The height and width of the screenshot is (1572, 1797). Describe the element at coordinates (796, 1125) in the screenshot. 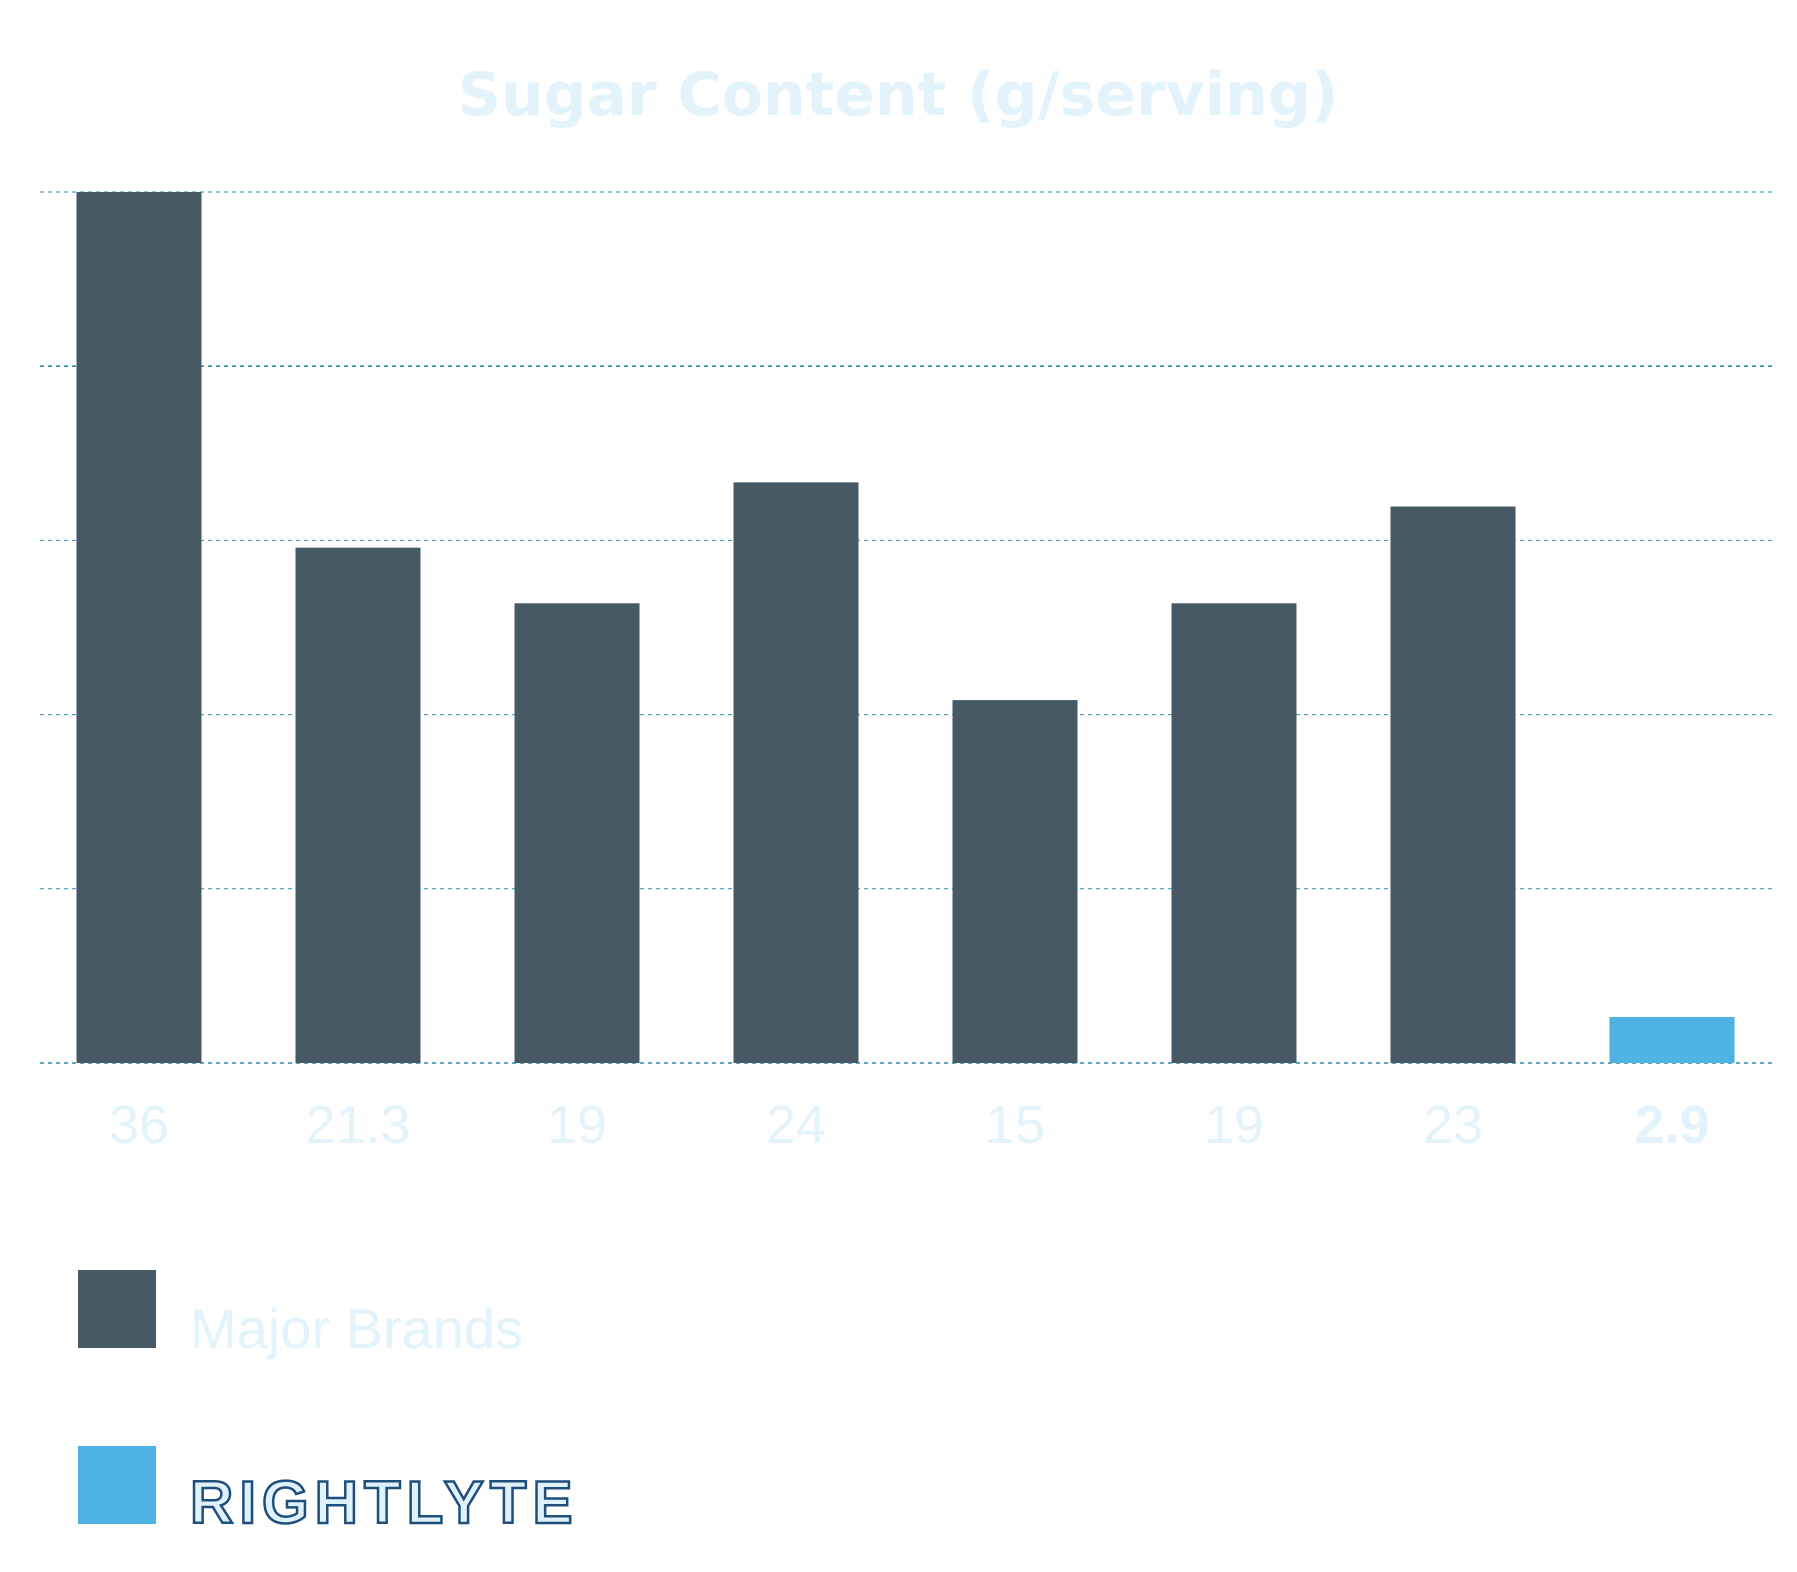

I see `x-tick-label: 24` at that location.